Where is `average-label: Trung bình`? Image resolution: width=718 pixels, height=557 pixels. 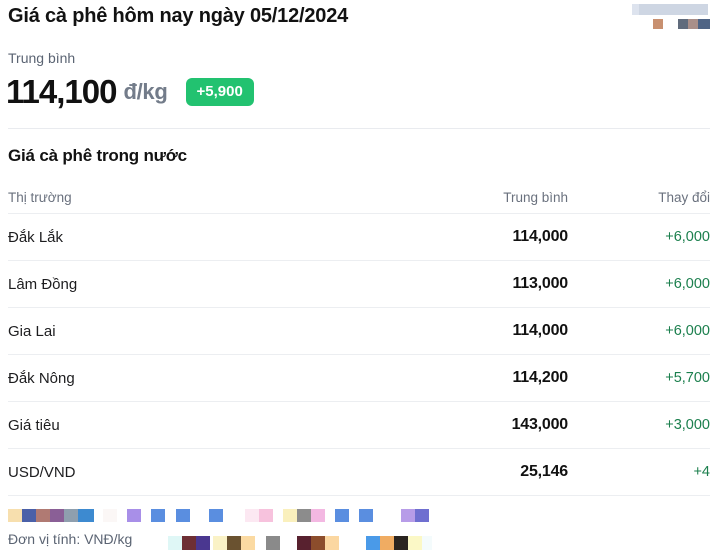 average-label: Trung bình is located at coordinates (42, 58).